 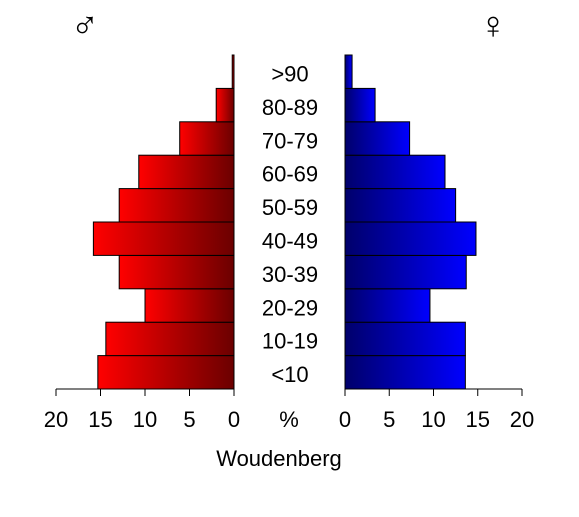 I want to click on category-label: 50-59, so click(x=290, y=207).